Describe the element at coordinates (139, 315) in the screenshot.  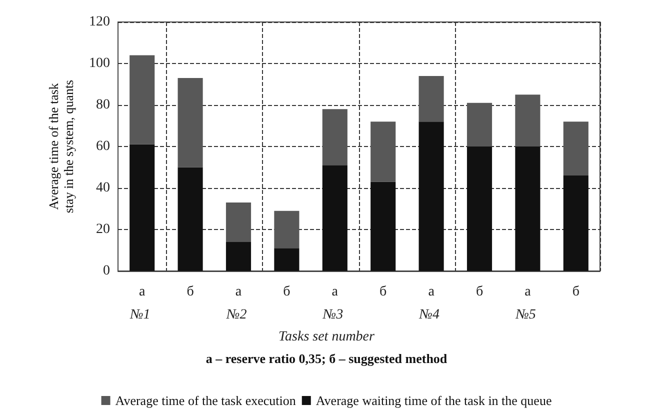
I see `text: №1` at that location.